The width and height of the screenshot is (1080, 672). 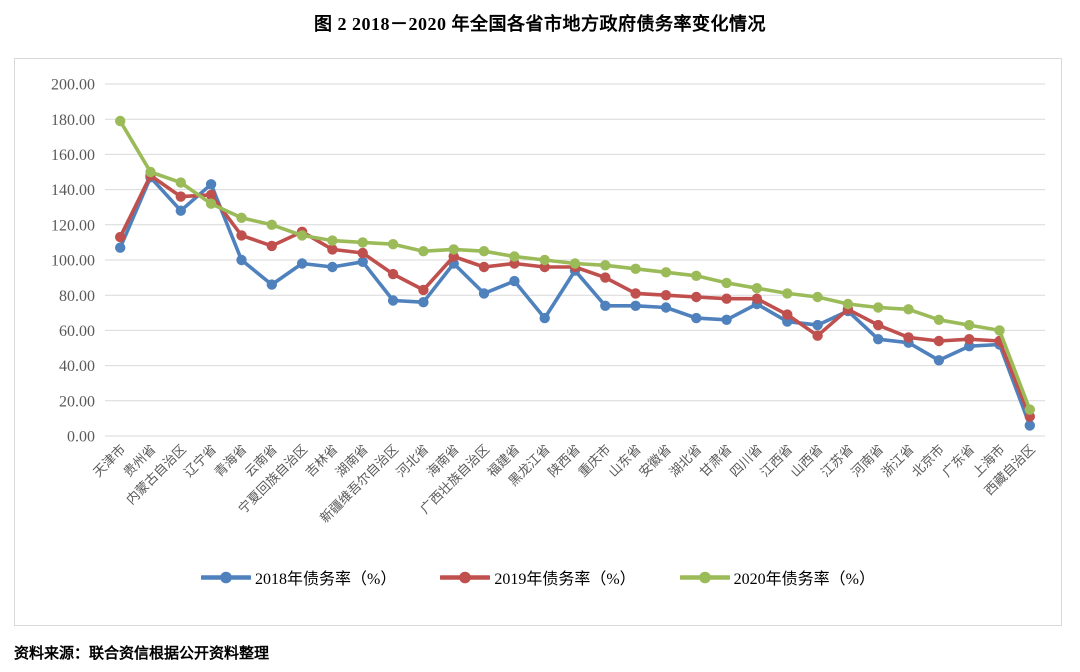 I want to click on x-axis-category-label: 浙江省, so click(x=897, y=461).